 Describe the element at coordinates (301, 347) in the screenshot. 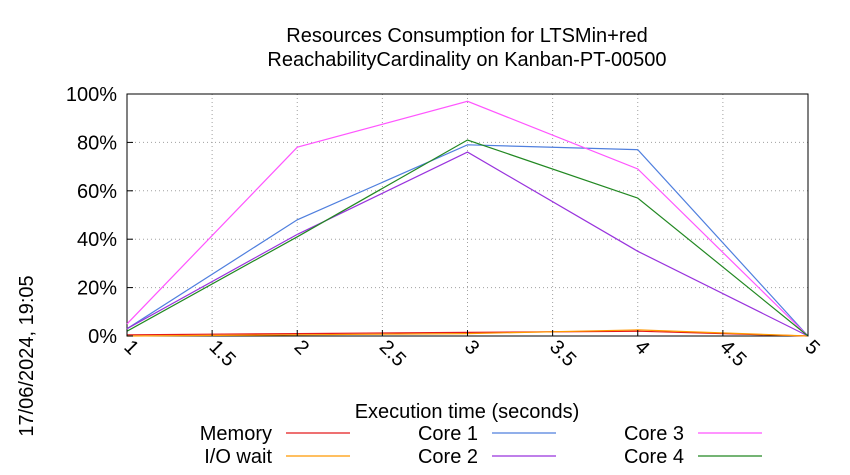

I see `x-tick-label: 2` at that location.